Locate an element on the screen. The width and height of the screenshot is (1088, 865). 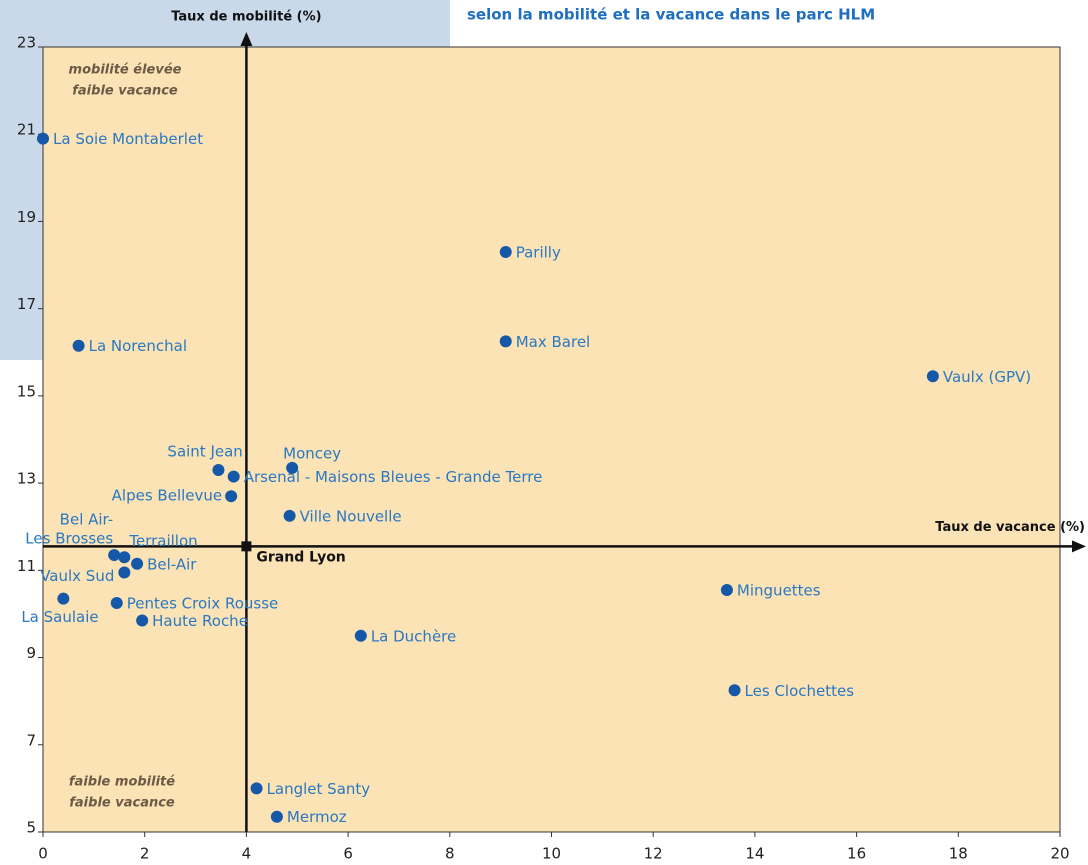
point-label: Pentes Croix Rousse is located at coordinates (203, 604).